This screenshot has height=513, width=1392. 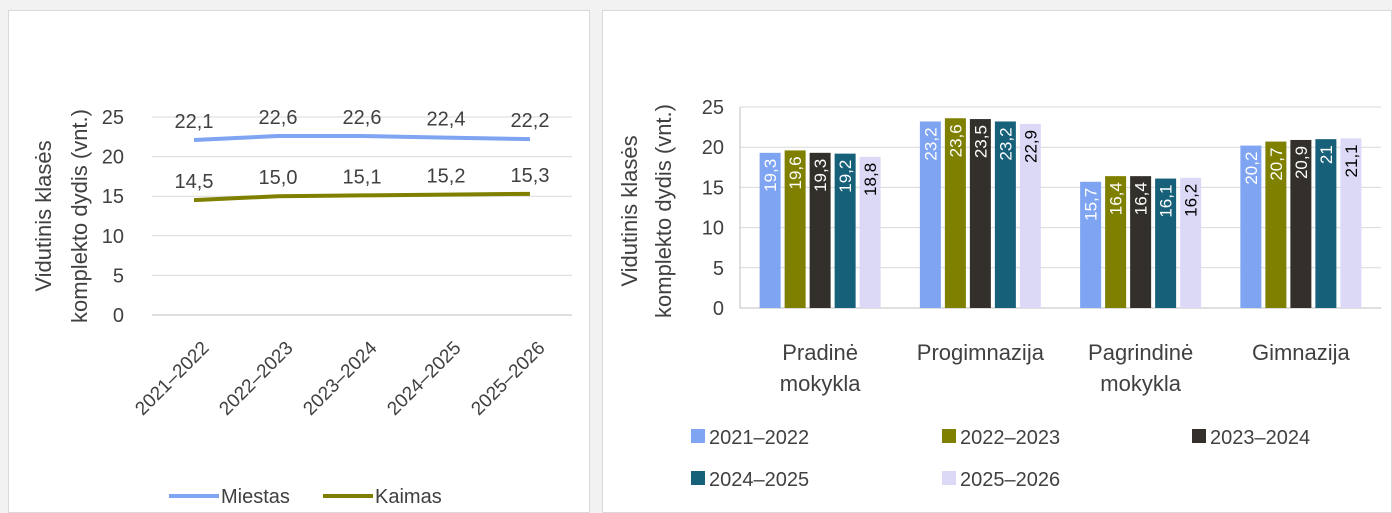 I want to click on x-category-label: Pagrindinė, so click(x=1140, y=352).